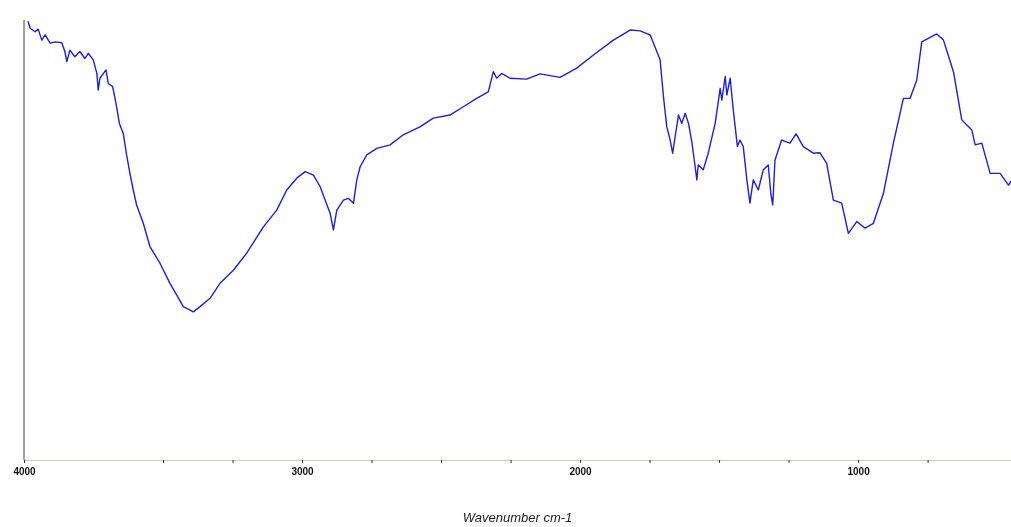 This screenshot has height=527, width=1011. What do you see at coordinates (859, 471) in the screenshot?
I see `x-tick-label: 1000` at bounding box center [859, 471].